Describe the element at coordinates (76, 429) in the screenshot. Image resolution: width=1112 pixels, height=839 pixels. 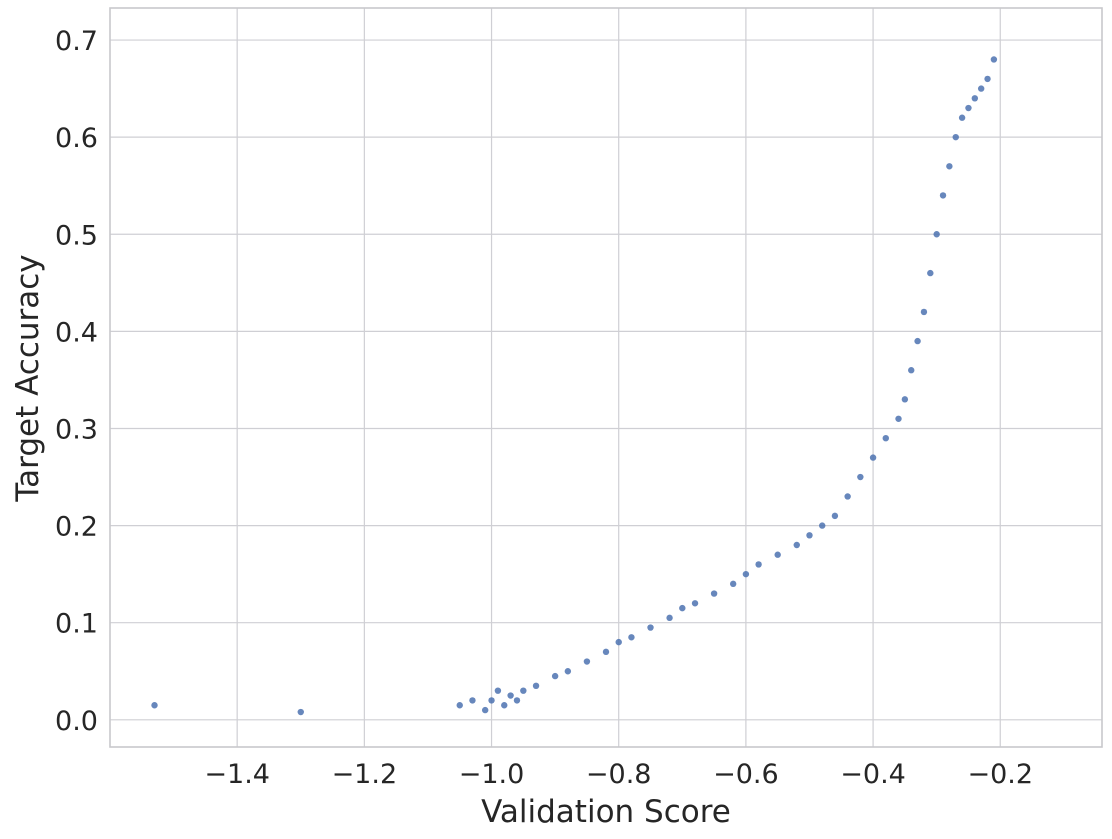
I see `y-tick-label: 0.3` at that location.